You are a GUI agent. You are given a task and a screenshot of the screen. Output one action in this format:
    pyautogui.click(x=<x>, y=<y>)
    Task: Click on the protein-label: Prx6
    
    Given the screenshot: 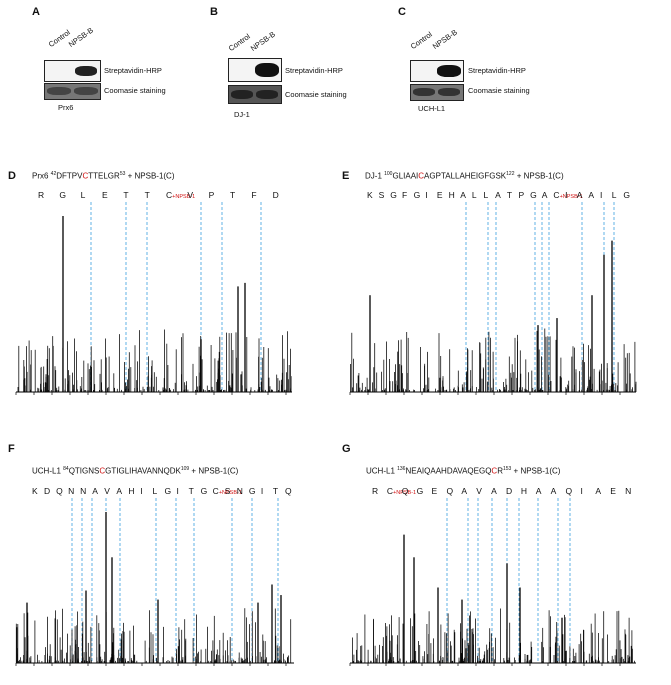 What is the action you would take?
    pyautogui.click(x=66, y=107)
    